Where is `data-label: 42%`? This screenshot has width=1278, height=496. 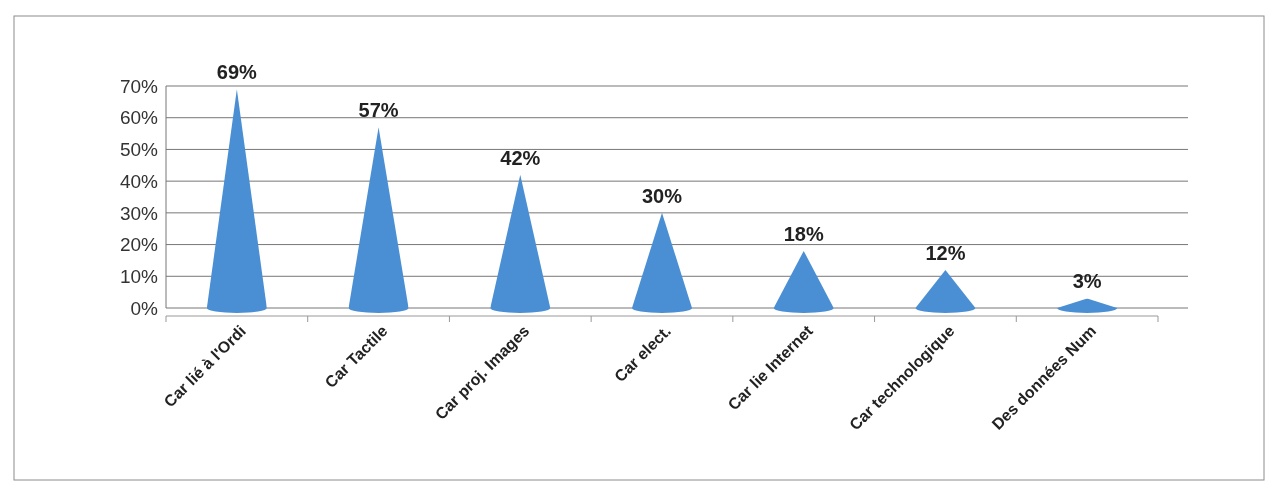 data-label: 42% is located at coordinates (520, 157).